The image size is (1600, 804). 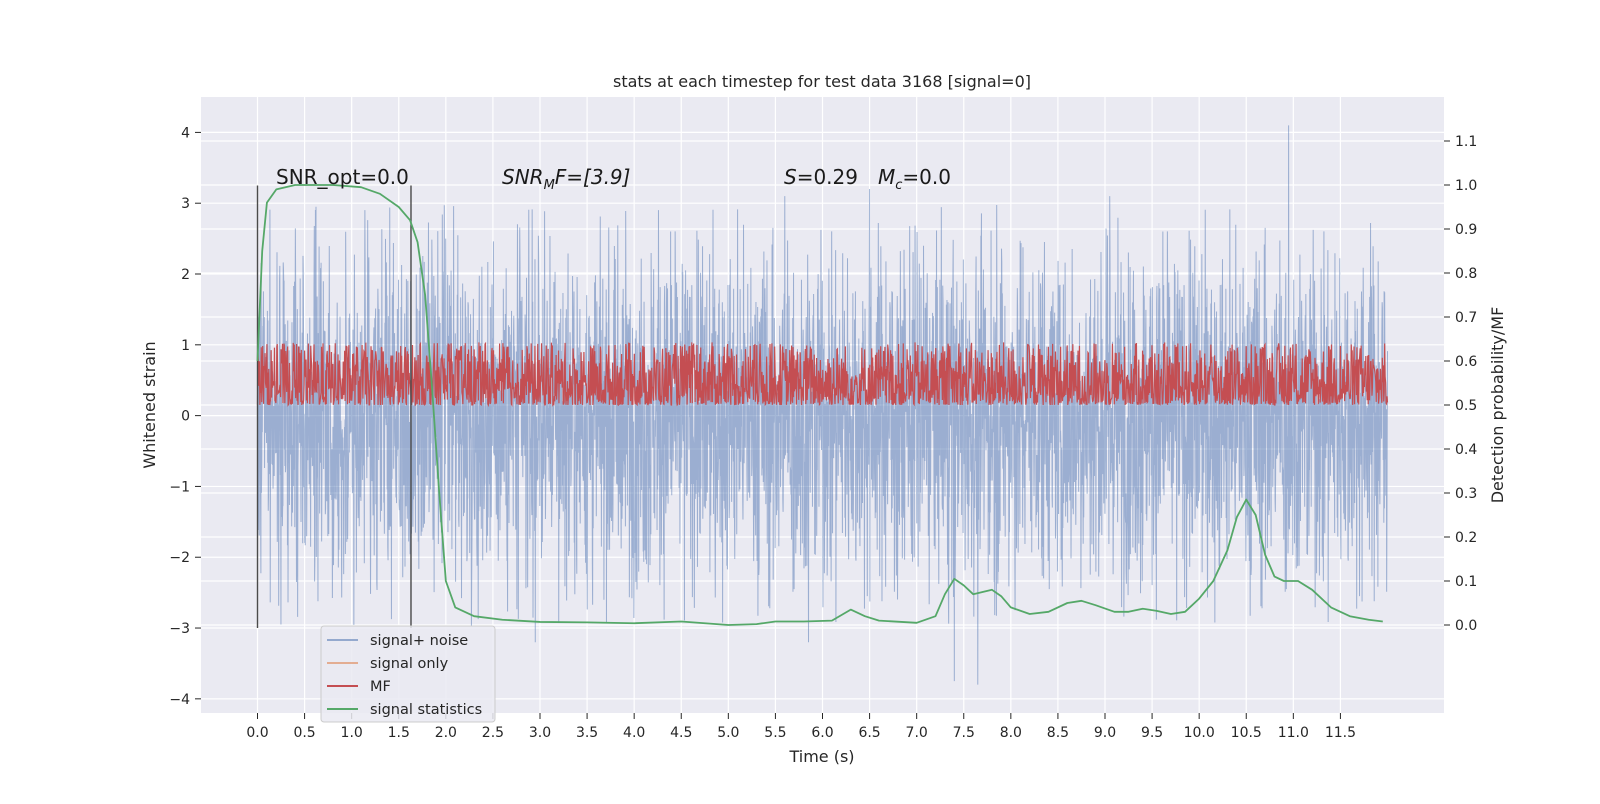 I want to click on legend-label-signal-noise: signal+ noise, so click(x=419, y=641).